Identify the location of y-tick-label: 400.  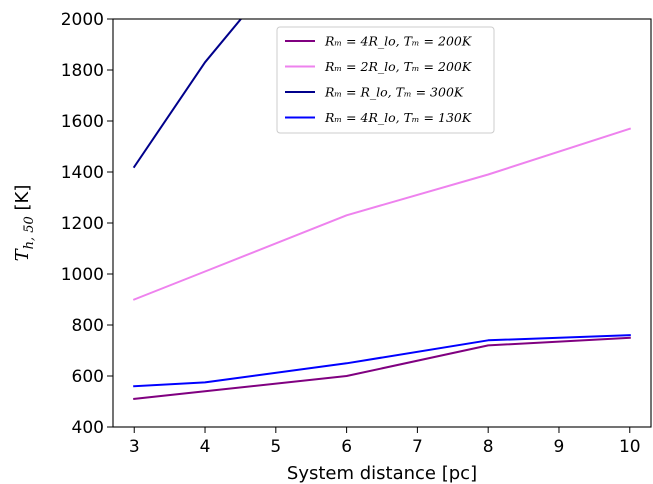
(88, 428).